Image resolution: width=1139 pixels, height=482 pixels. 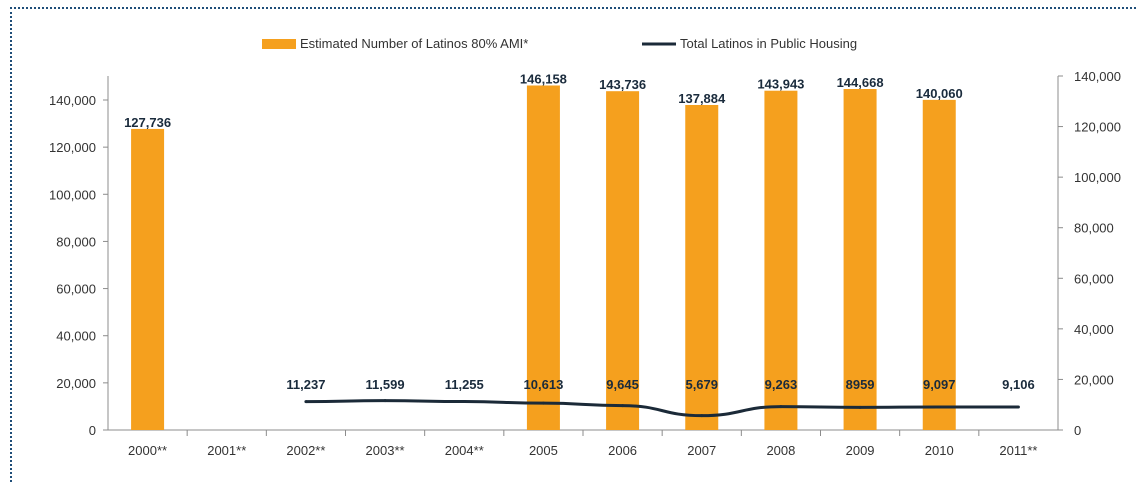 What do you see at coordinates (1097, 76) in the screenshot?
I see `y-tick-label-right: 140,000` at bounding box center [1097, 76].